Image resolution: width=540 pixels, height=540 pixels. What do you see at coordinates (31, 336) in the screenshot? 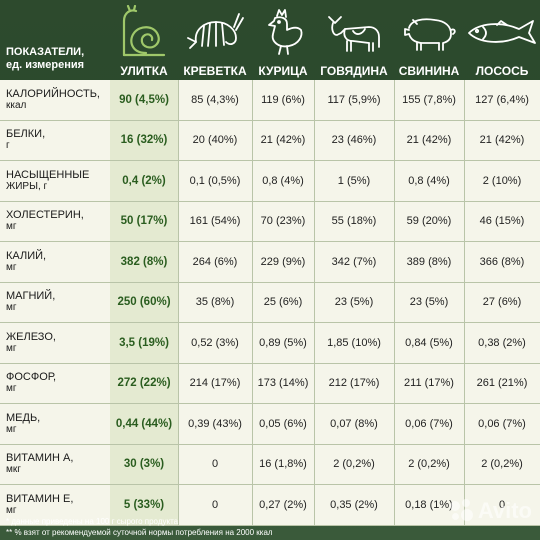
I see `parameter-name: ЖЕЛЕЗО,` at bounding box center [31, 336].